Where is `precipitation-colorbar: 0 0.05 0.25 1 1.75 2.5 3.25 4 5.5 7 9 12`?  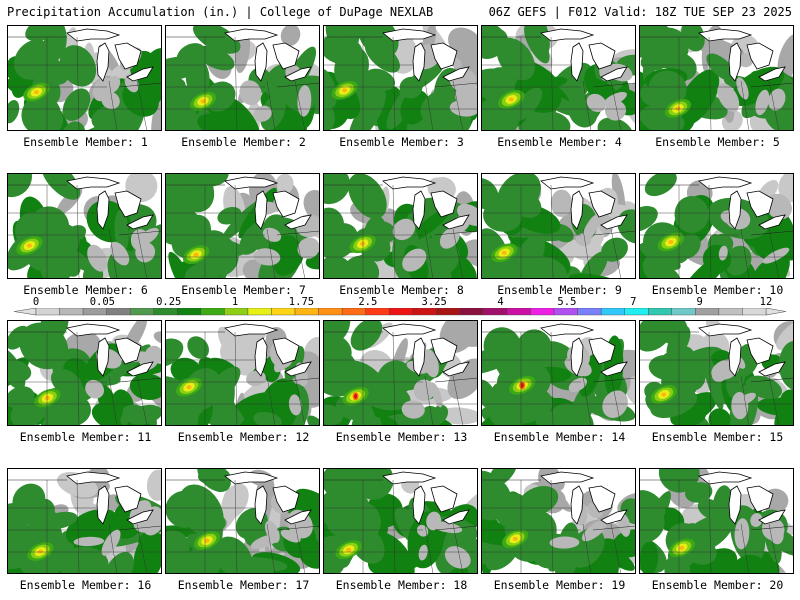 precipitation-colorbar: 0 0.05 0.25 1 1.75 2.5 3.25 4 5.5 7 9 12 is located at coordinates (400, 309).